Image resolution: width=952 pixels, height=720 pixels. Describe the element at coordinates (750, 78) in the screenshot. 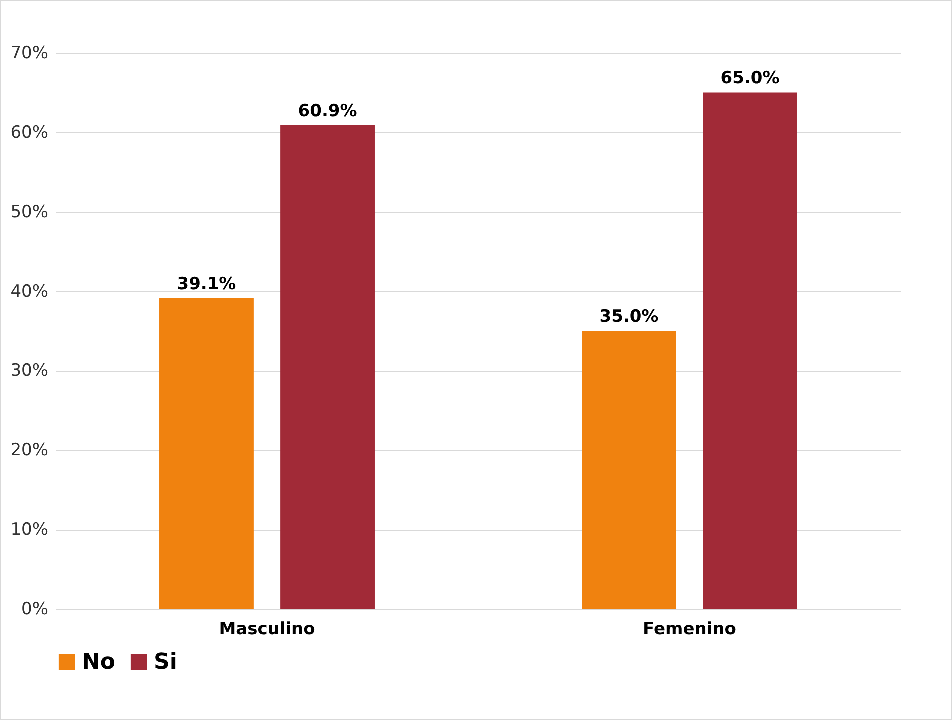

I see `data-label: 65.0%` at that location.